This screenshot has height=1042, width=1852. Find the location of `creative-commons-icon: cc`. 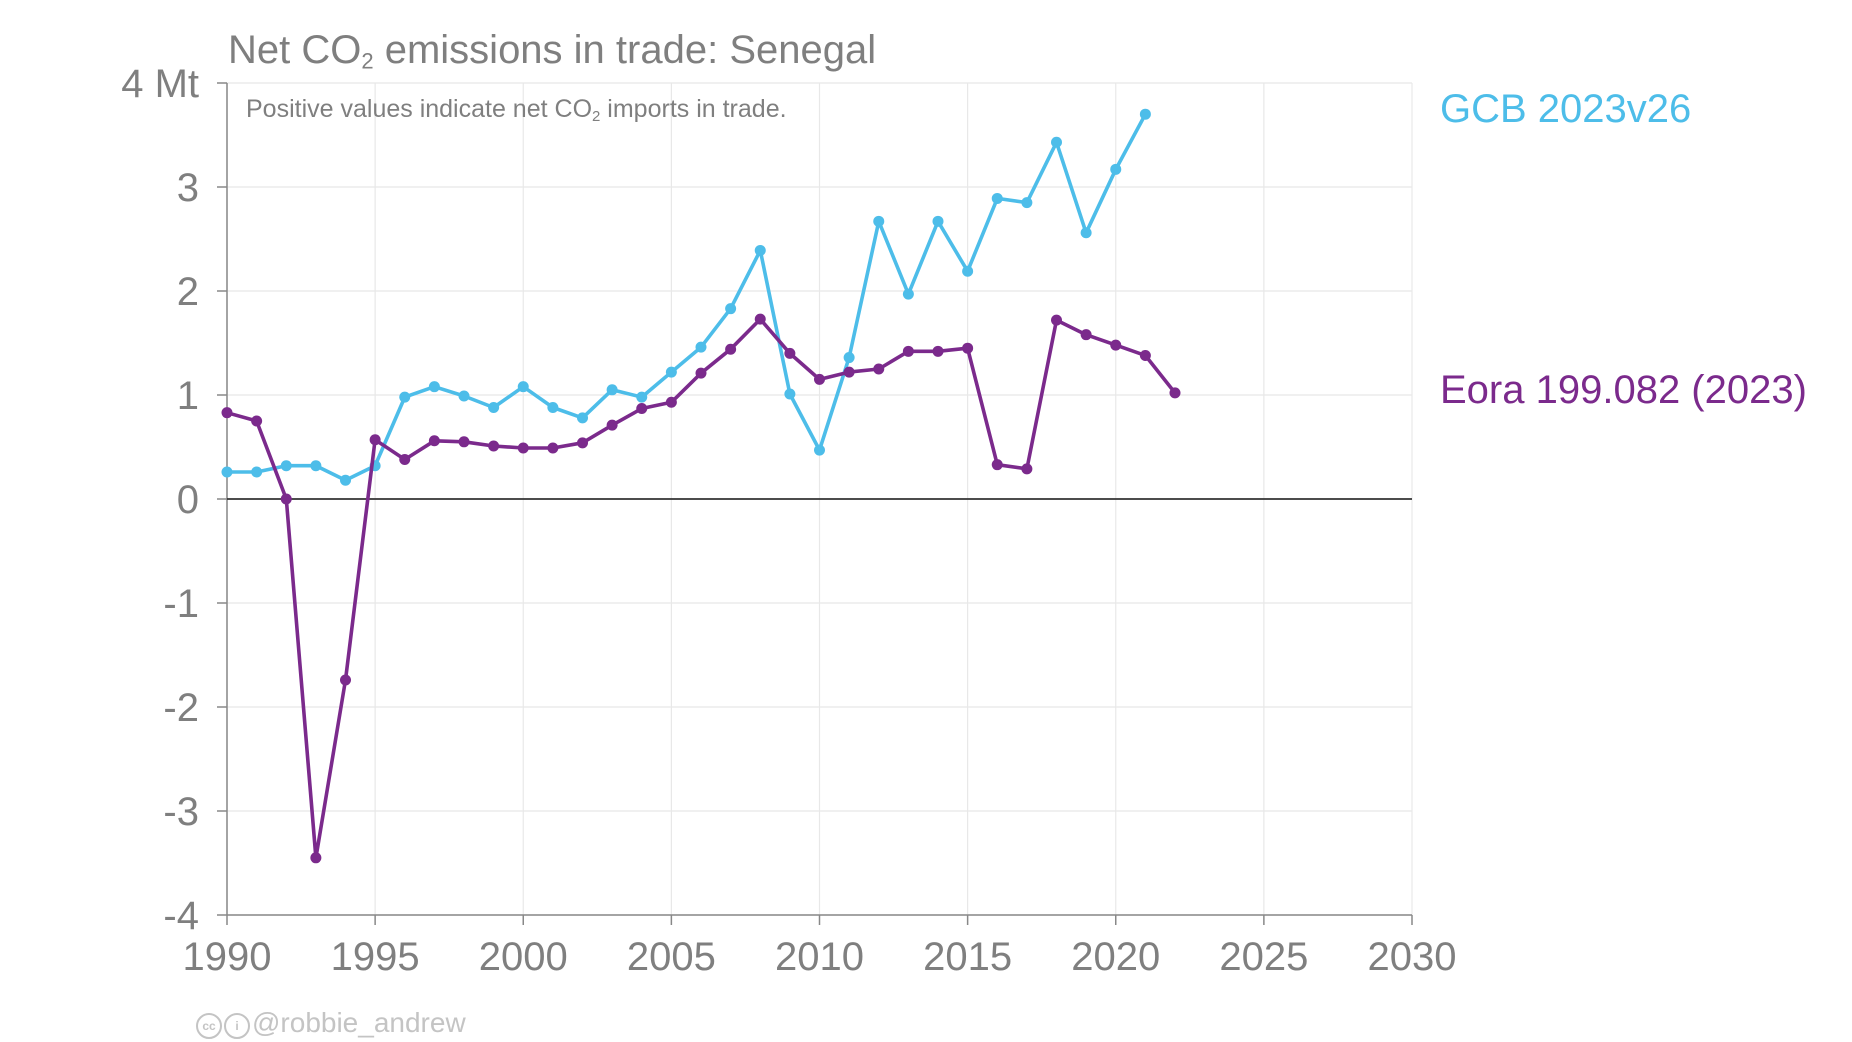

creative-commons-icon: cc is located at coordinates (209, 1026).